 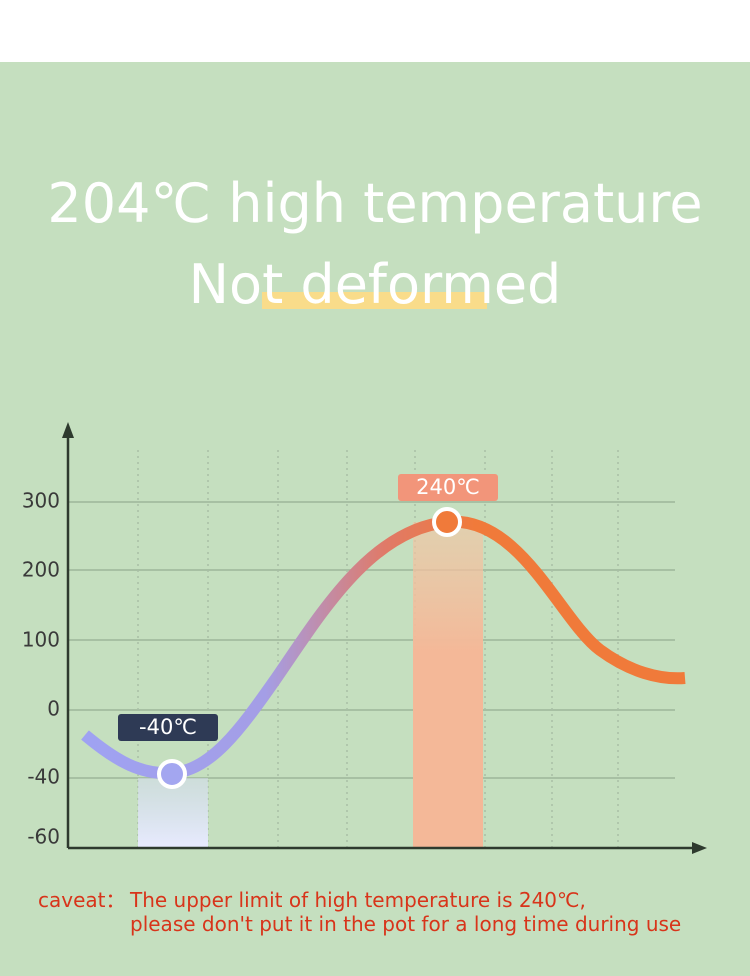 What do you see at coordinates (448, 685) in the screenshot?
I see `high-bar` at bounding box center [448, 685].